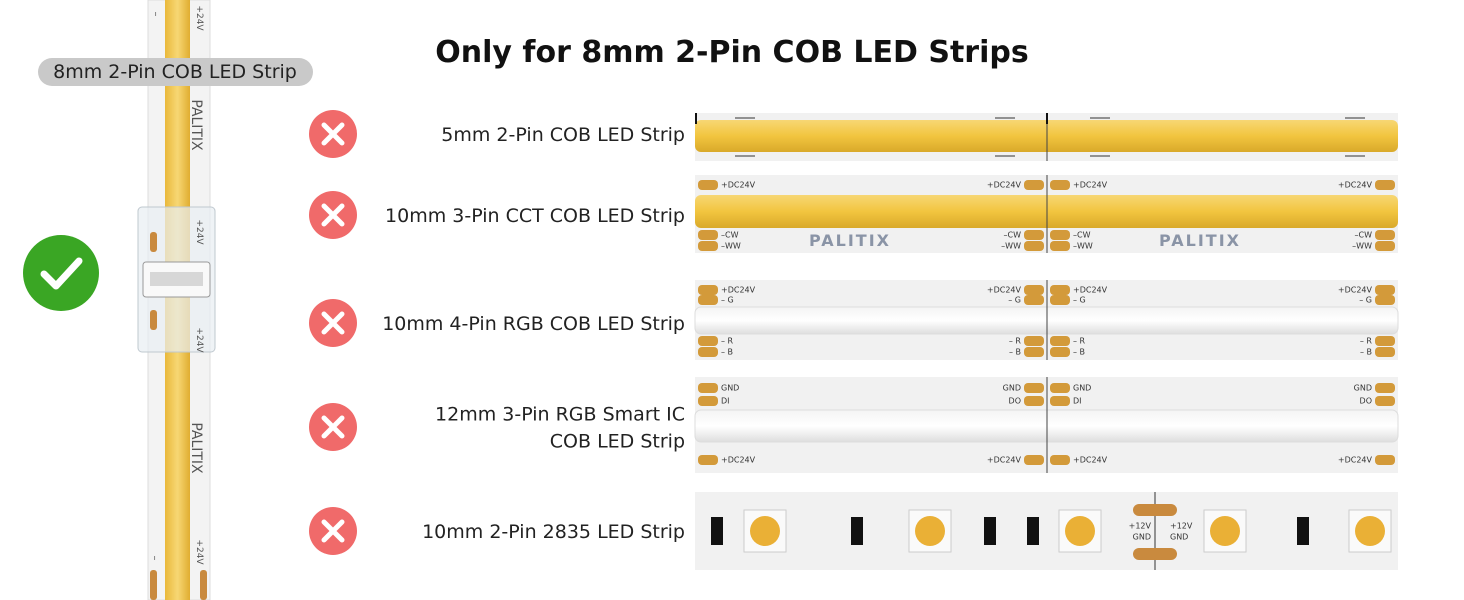  I want to click on check-mark, so click(61, 273).